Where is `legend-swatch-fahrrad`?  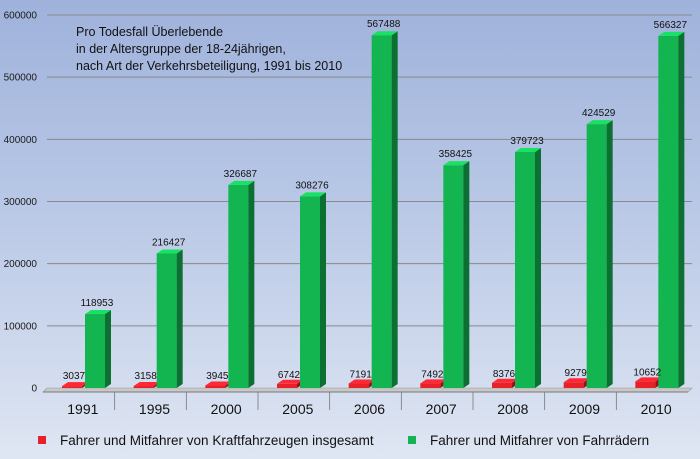
legend-swatch-fahrrad is located at coordinates (412, 440).